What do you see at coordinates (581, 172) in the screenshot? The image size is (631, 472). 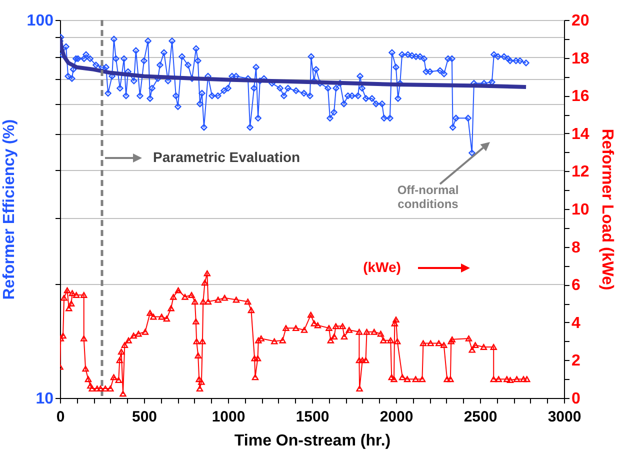 I see `y2-tick-label: 12` at bounding box center [581, 172].